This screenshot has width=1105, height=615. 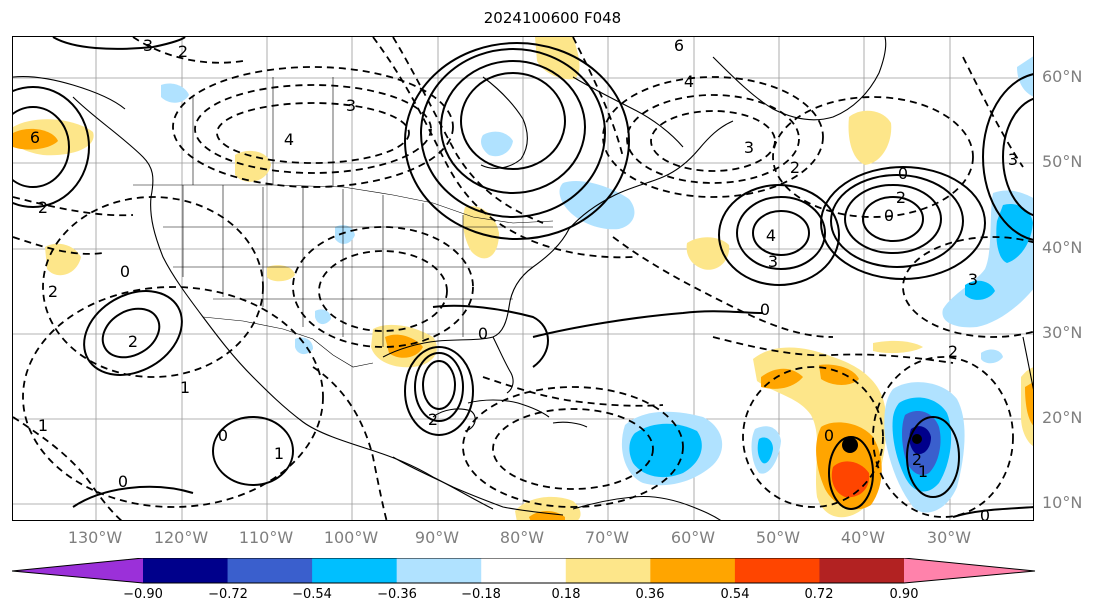 I want to click on colorbar, so click(x=524, y=571).